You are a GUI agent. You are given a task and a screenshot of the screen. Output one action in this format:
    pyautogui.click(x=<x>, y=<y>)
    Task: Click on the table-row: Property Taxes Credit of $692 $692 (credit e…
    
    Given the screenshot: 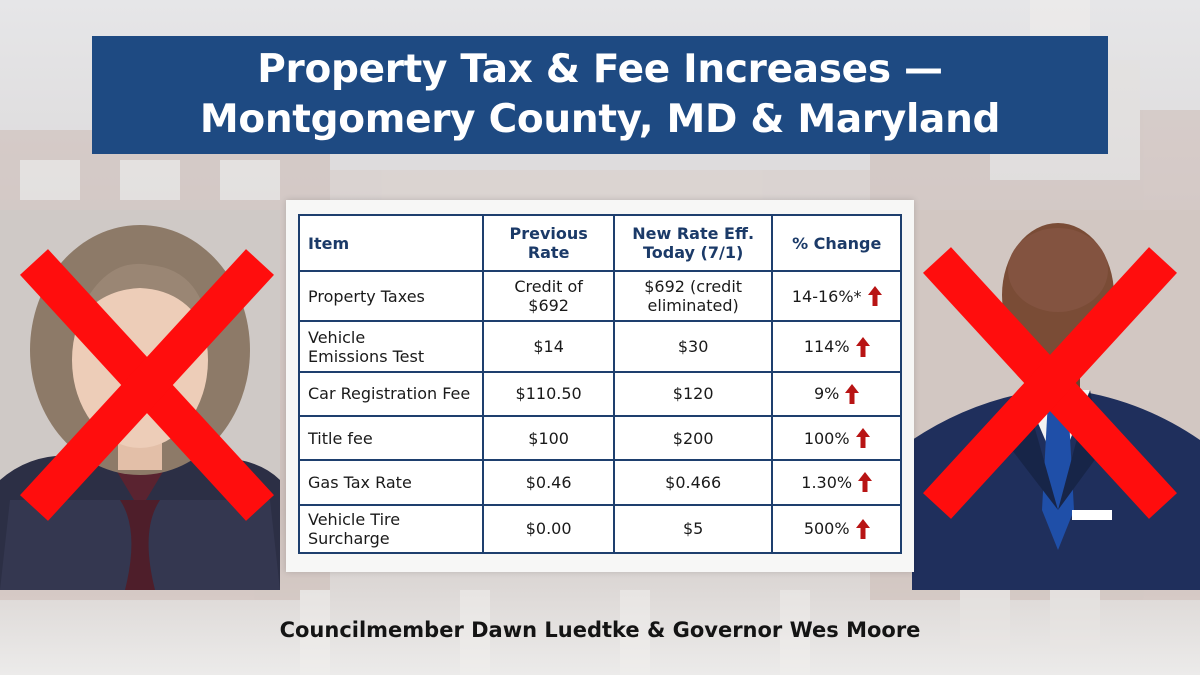 What is the action you would take?
    pyautogui.click(x=599, y=296)
    